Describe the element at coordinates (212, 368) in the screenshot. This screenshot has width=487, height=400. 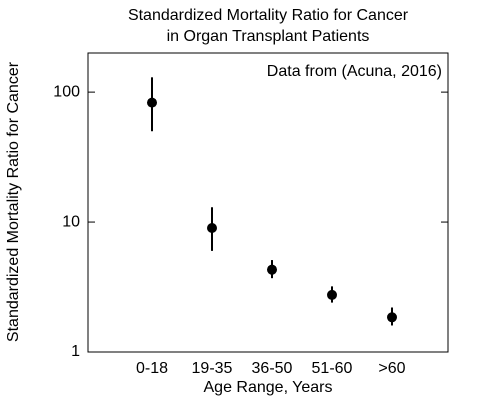
I see `x-tick-label: 19-35` at that location.